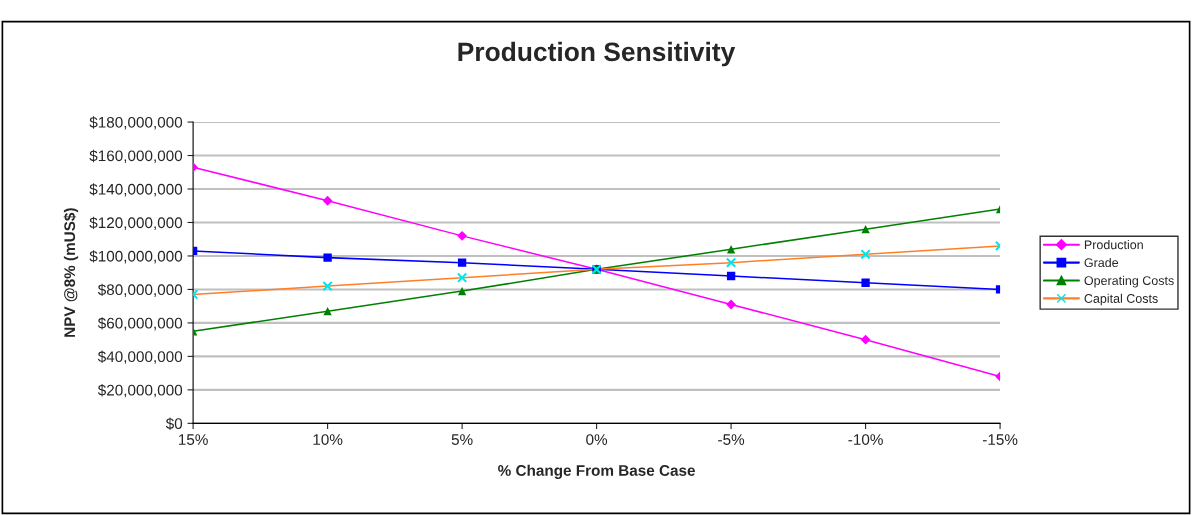  Describe the element at coordinates (1000, 439) in the screenshot. I see `x-tick-label: -15%` at that location.